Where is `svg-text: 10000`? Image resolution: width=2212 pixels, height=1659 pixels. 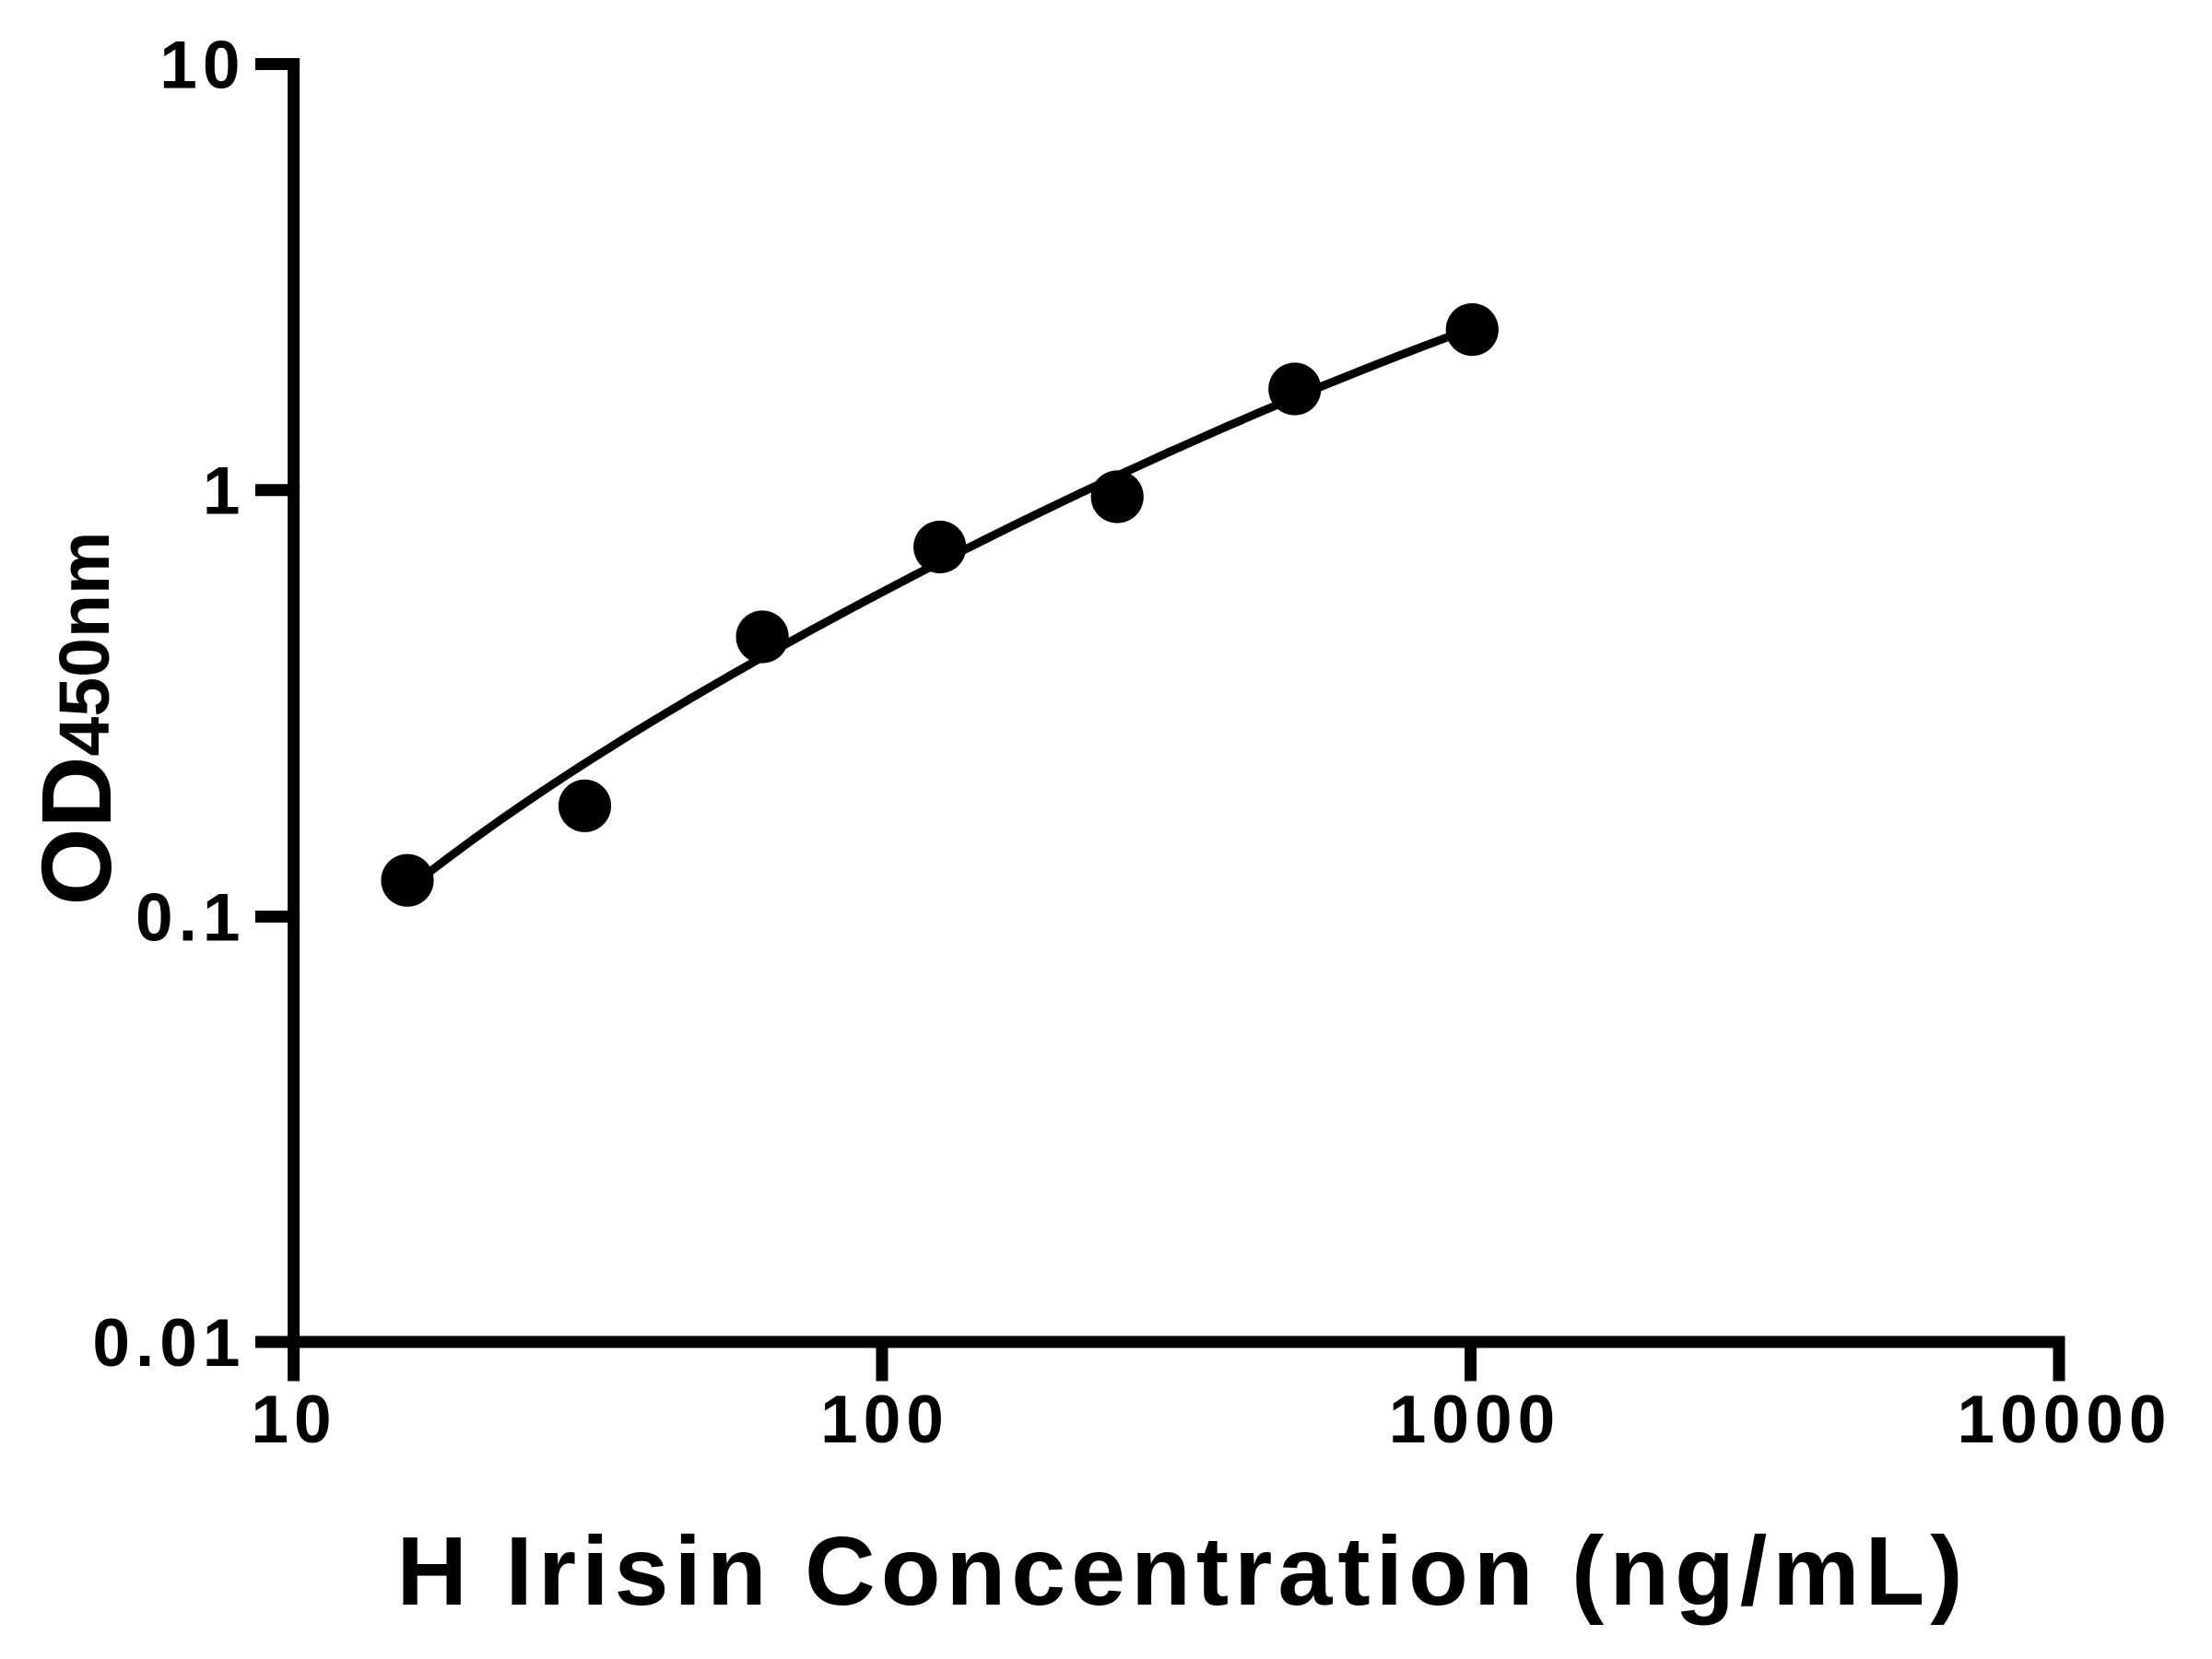 svg-text: 10000 is located at coordinates (2065, 1419).